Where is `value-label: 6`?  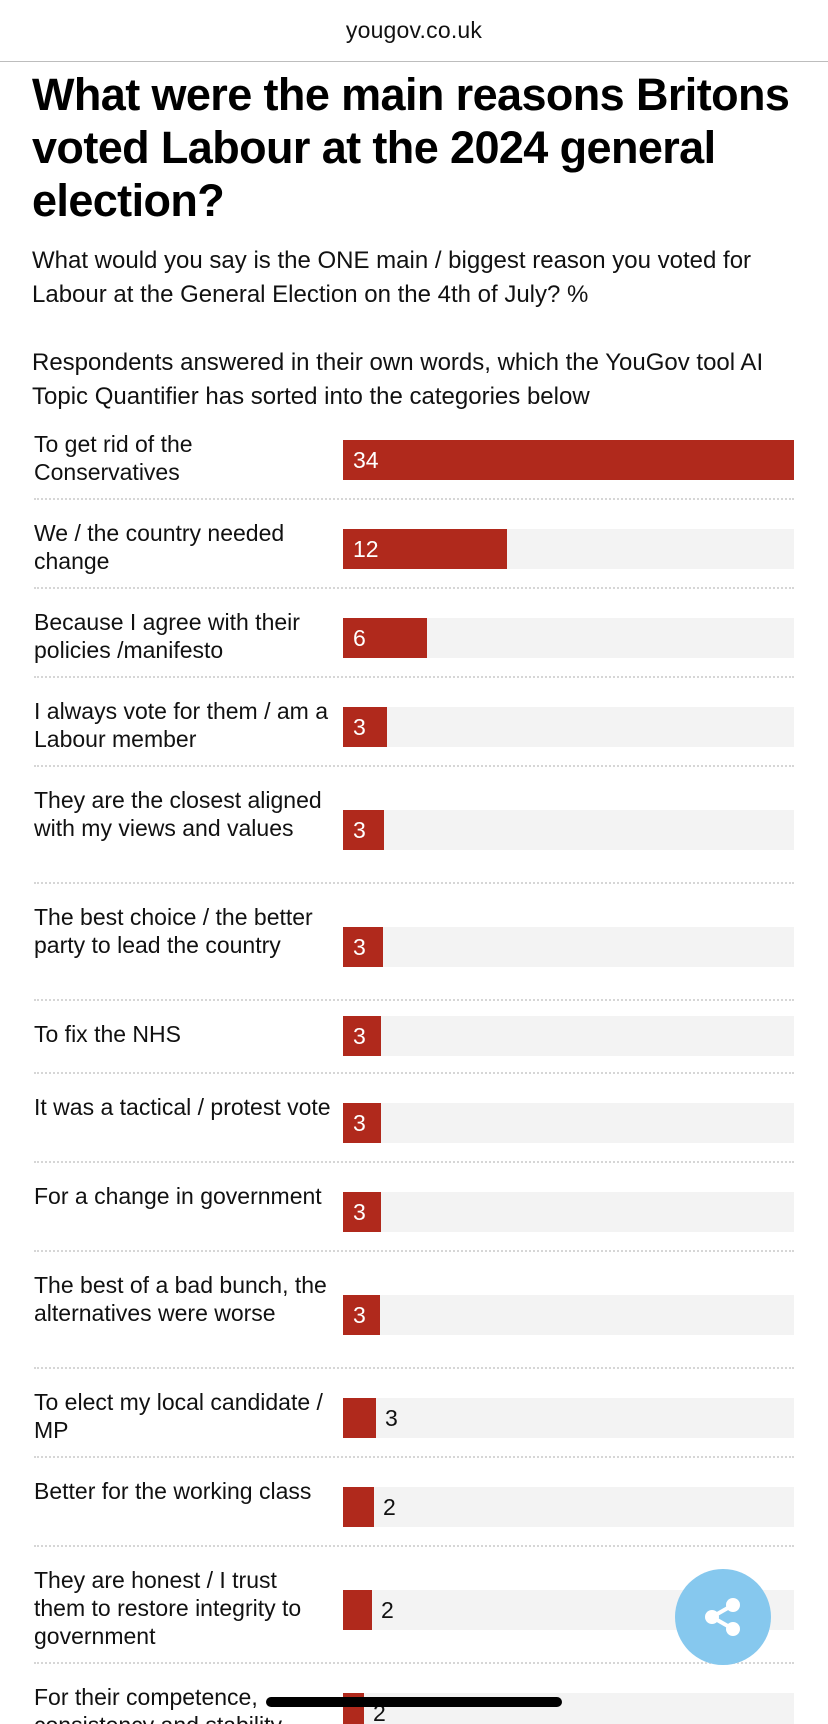 value-label: 6 is located at coordinates (359, 638).